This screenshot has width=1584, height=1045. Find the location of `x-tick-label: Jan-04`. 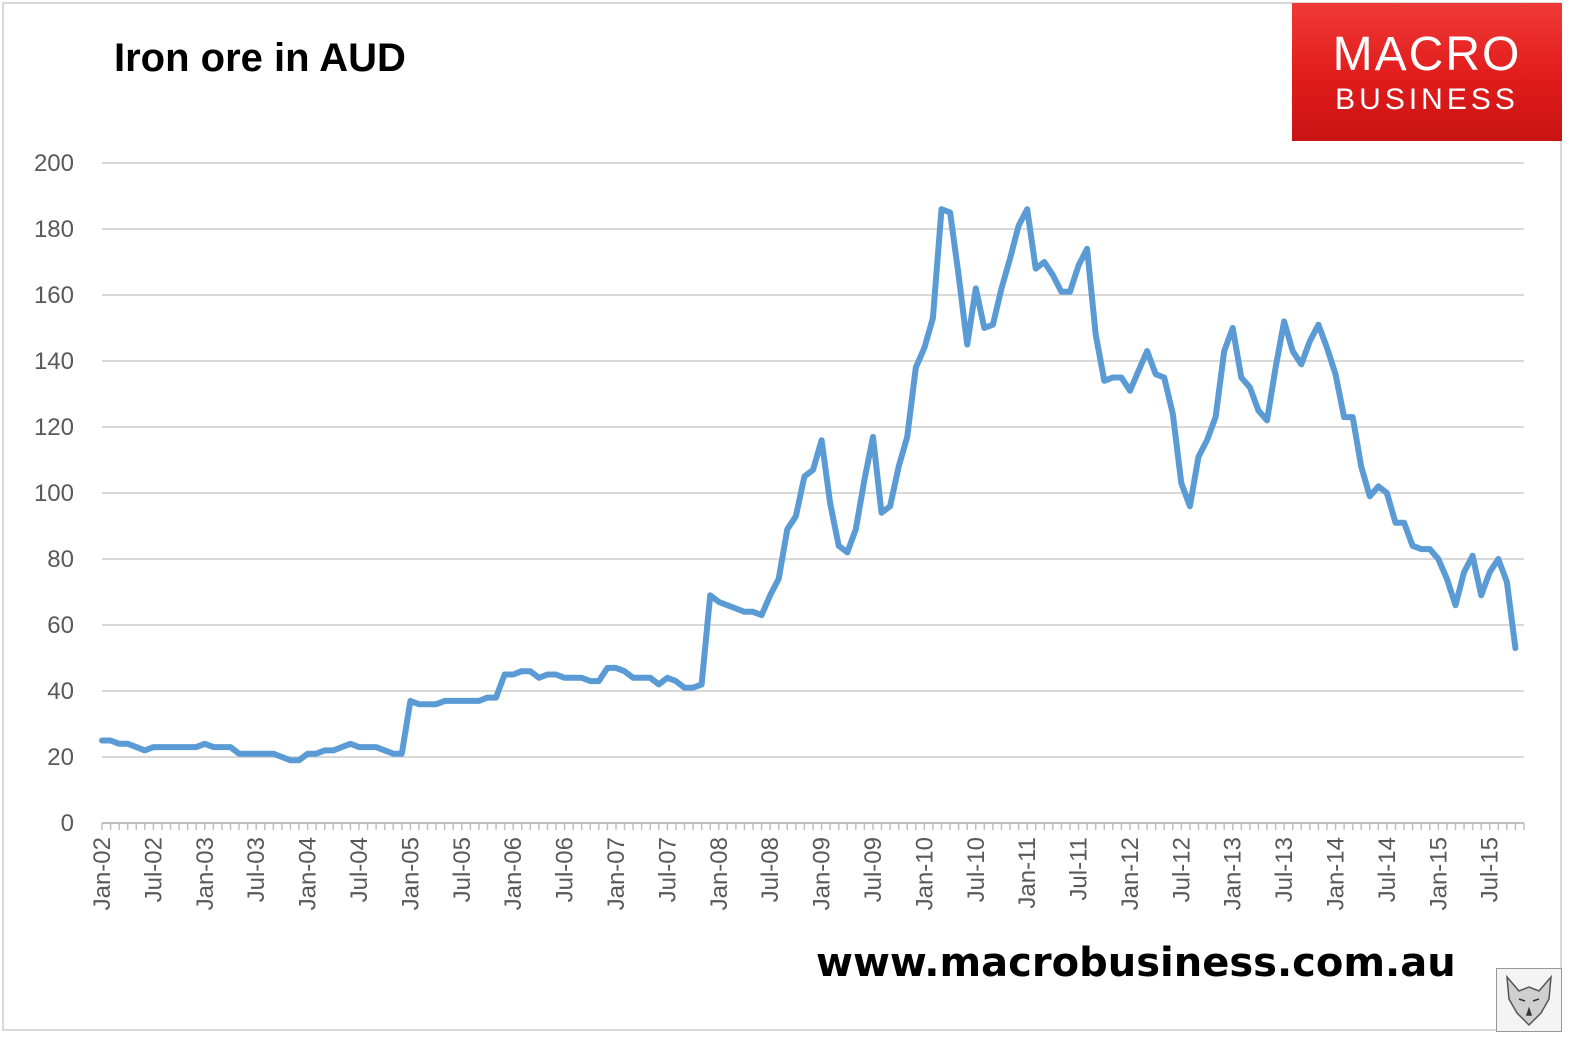

x-tick-label: Jan-04 is located at coordinates (308, 873).